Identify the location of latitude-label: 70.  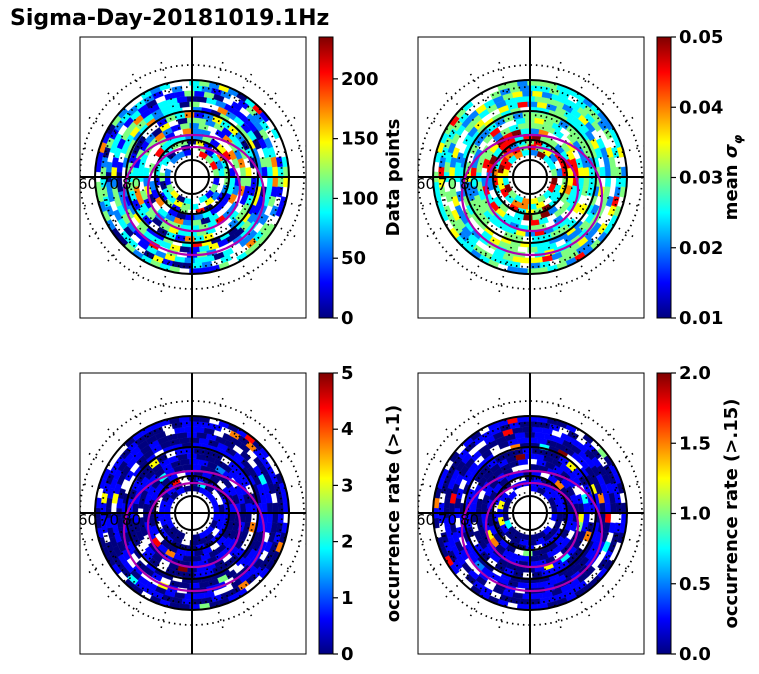
(109, 520).